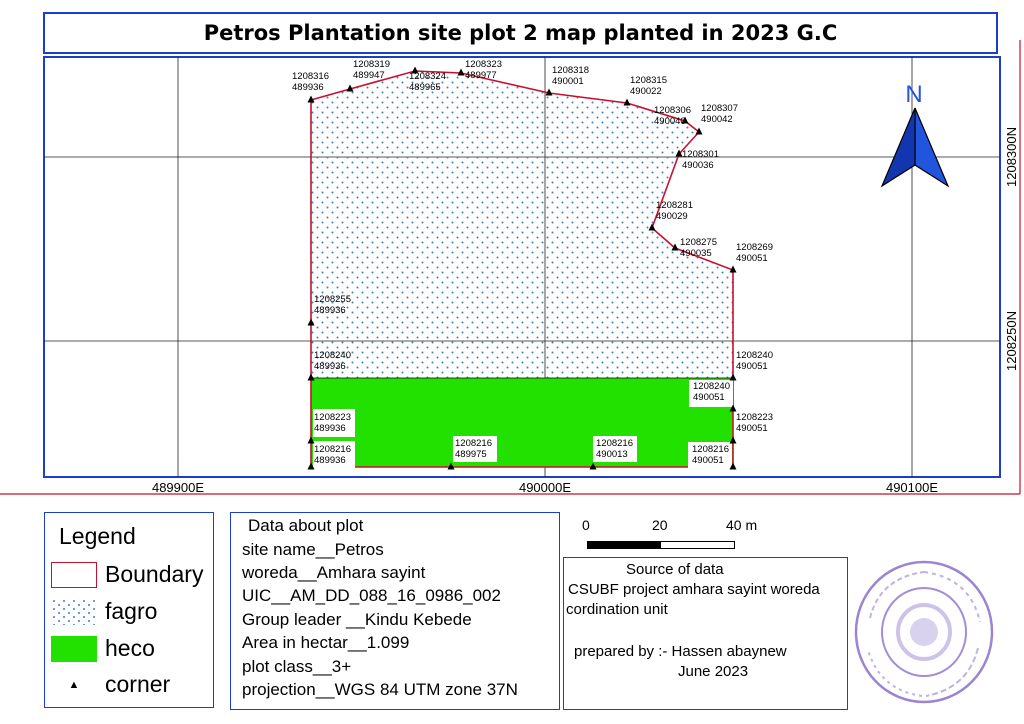  Describe the element at coordinates (138, 684) in the screenshot. I see `legend-label: corner` at that location.